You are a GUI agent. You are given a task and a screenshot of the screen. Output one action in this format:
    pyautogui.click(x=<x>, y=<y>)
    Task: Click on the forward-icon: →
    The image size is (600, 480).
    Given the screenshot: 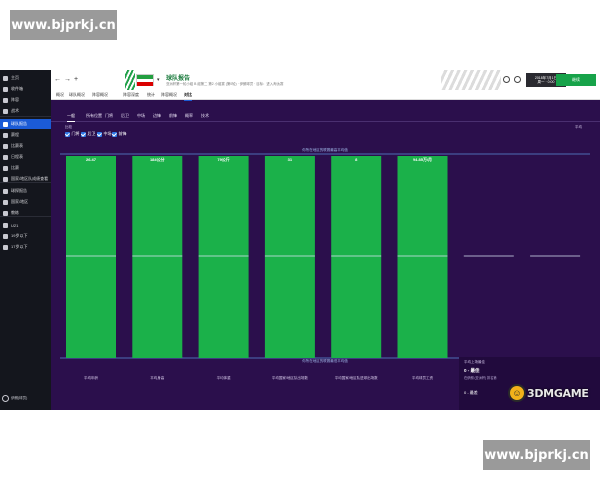 What is the action you would take?
    pyautogui.click(x=67, y=79)
    